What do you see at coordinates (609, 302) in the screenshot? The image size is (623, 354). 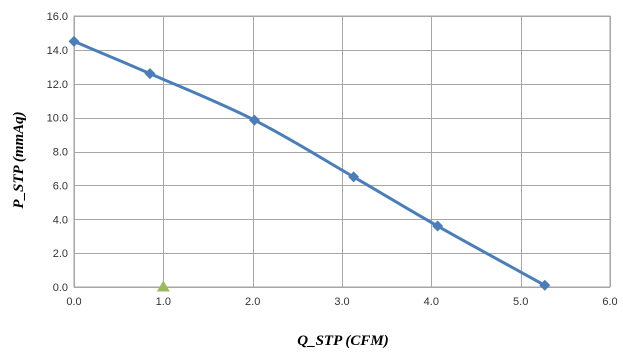 I see `x-tick-label: 6.0` at bounding box center [609, 302].